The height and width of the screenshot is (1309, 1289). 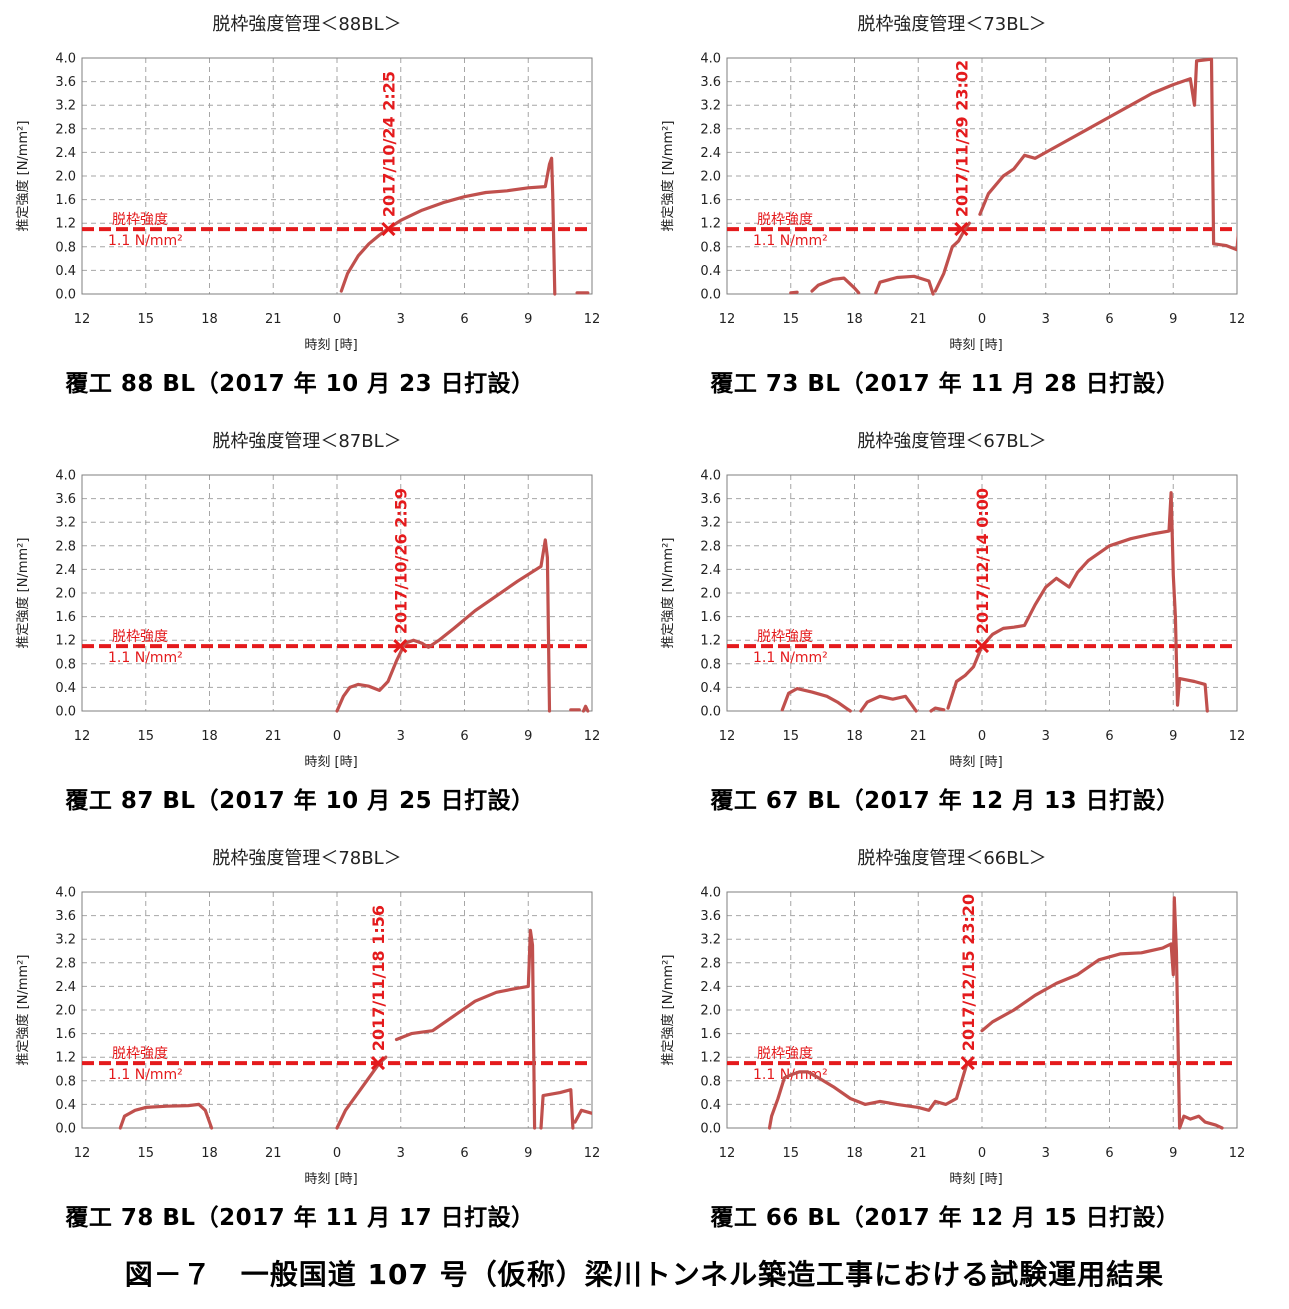 What do you see at coordinates (388, 144) in the screenshot?
I see `marker-timestamp: 2017/10/24 2:25` at bounding box center [388, 144].